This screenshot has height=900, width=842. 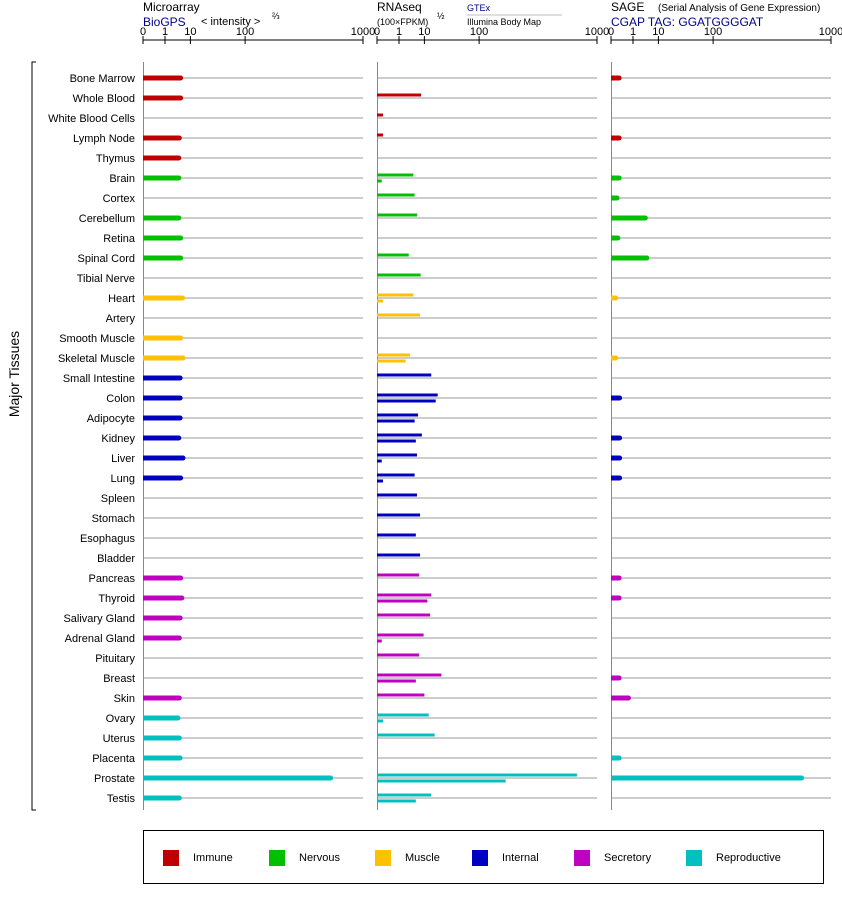 I want to click on tissue-label: Adrenal Gland, so click(x=100, y=639).